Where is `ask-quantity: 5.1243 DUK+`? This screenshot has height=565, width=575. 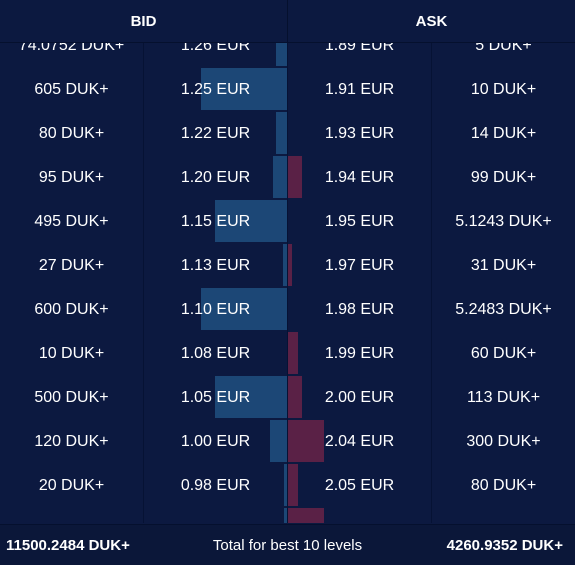
ask-quantity: 5.1243 DUK+ is located at coordinates (503, 221).